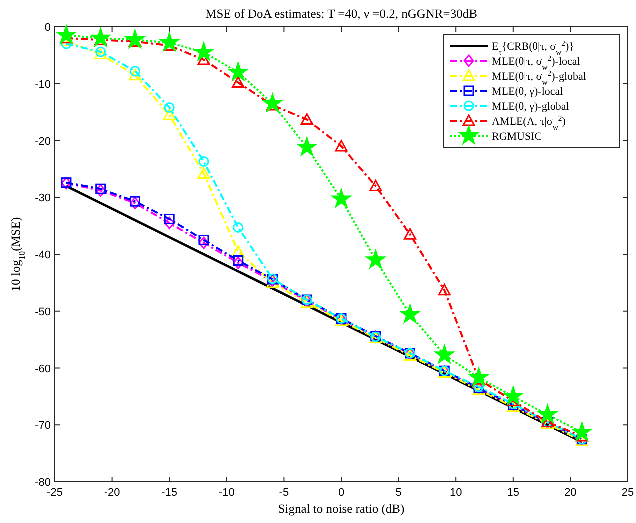  I want to click on y-tick-label: 0, so click(47, 28).